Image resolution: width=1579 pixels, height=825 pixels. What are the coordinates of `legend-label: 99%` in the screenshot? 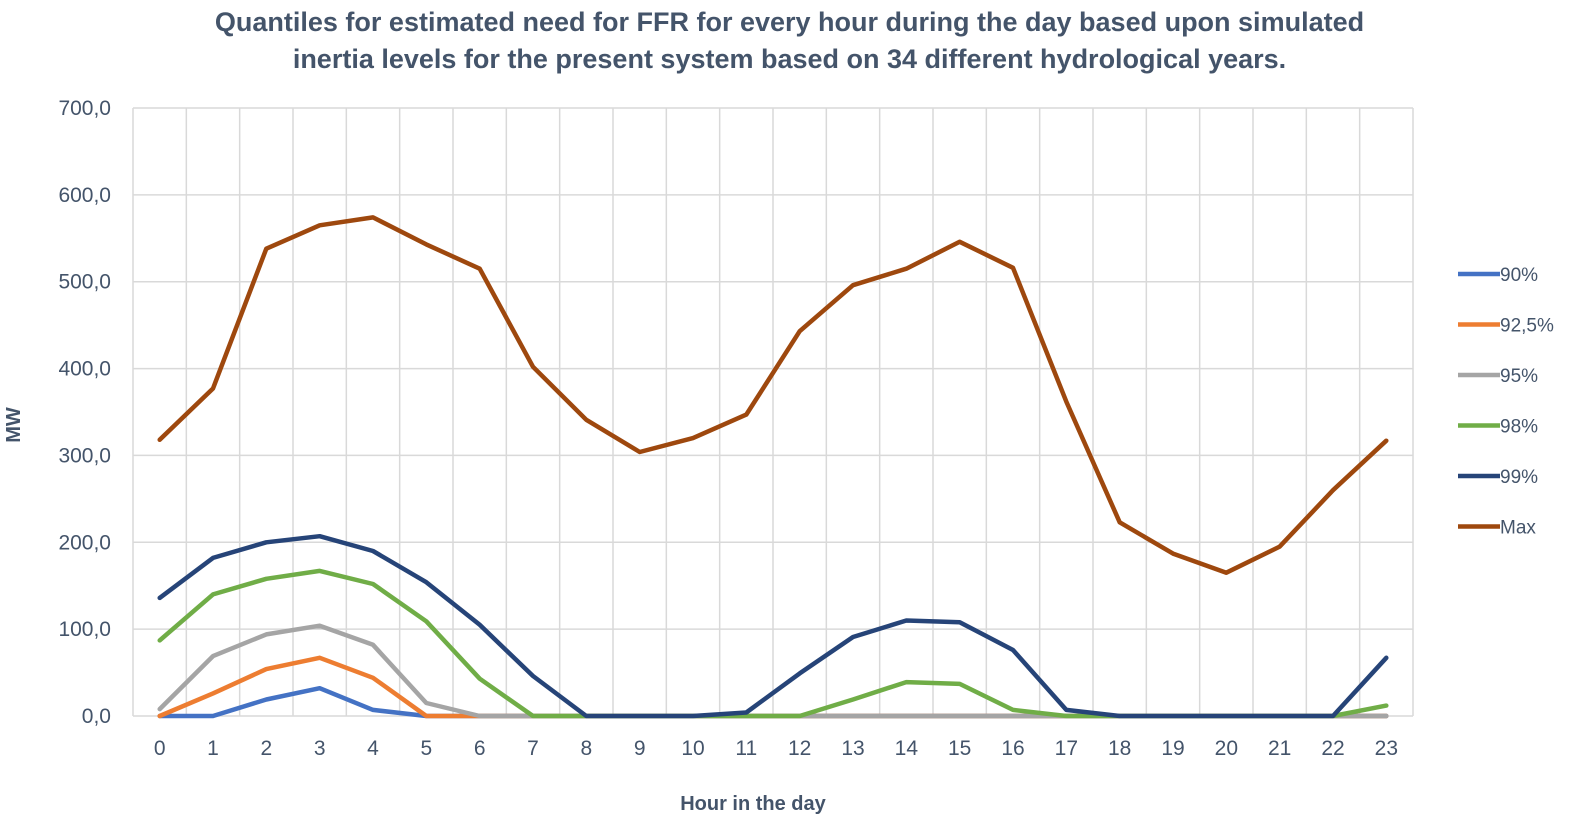 It's located at (1519, 477).